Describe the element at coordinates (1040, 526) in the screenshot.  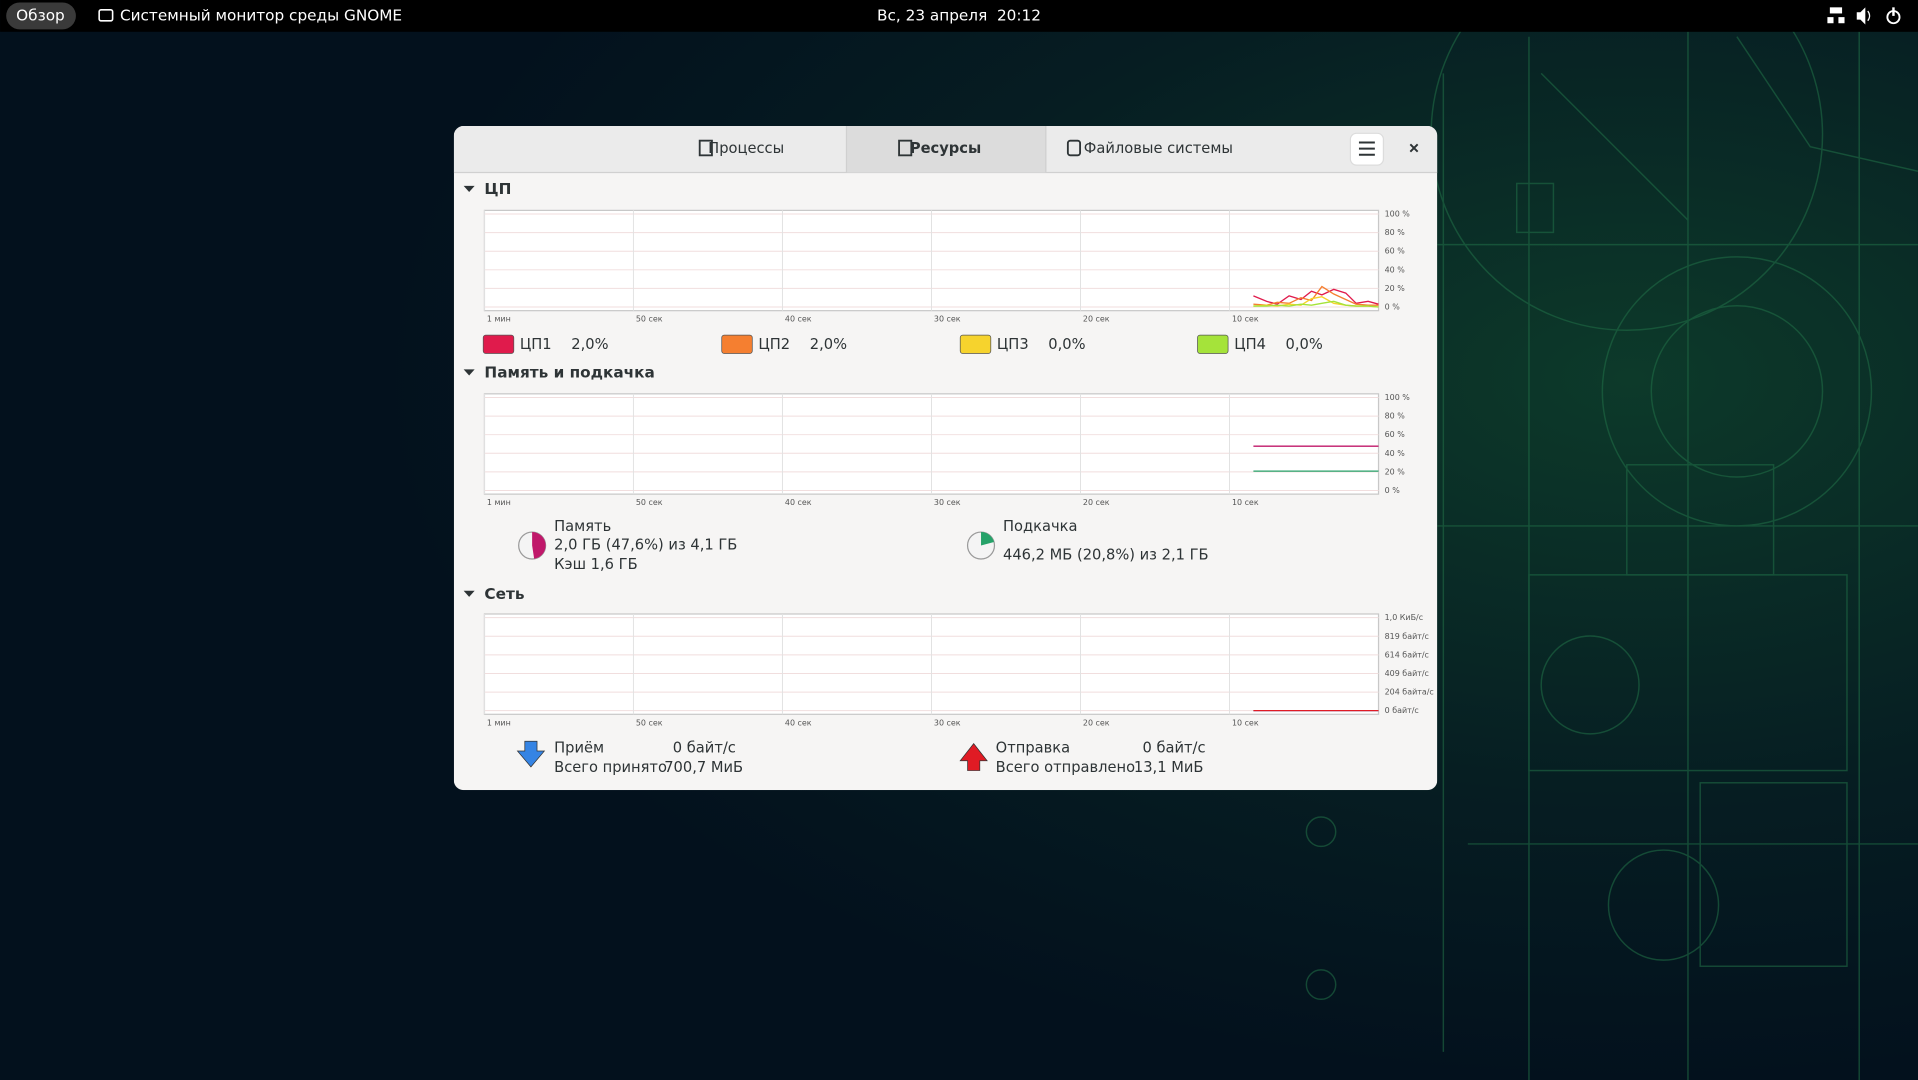
I see `legend-name: Подкачка` at that location.